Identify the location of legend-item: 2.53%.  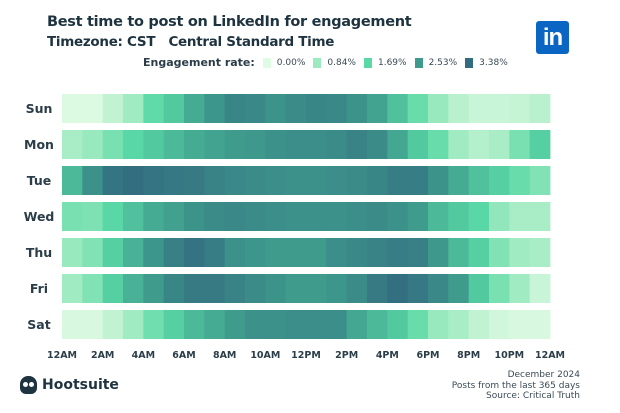
(436, 62).